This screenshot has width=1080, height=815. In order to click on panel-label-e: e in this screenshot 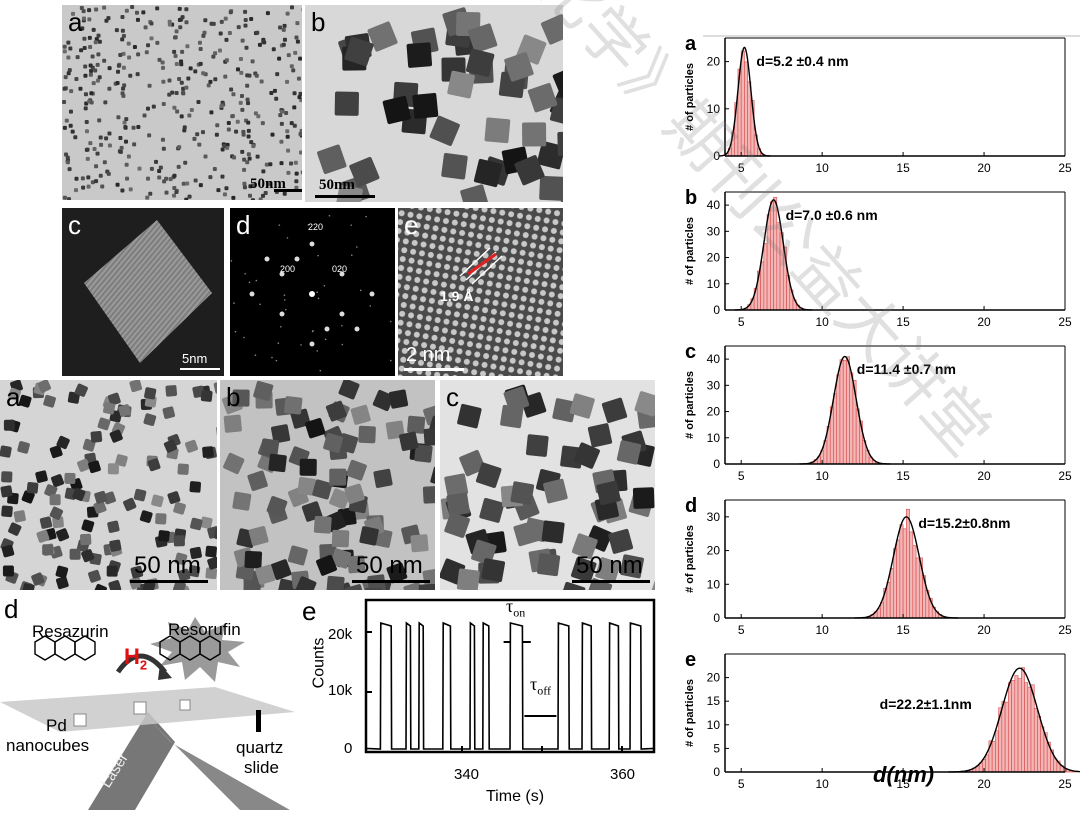, I will do `click(411, 225)`.